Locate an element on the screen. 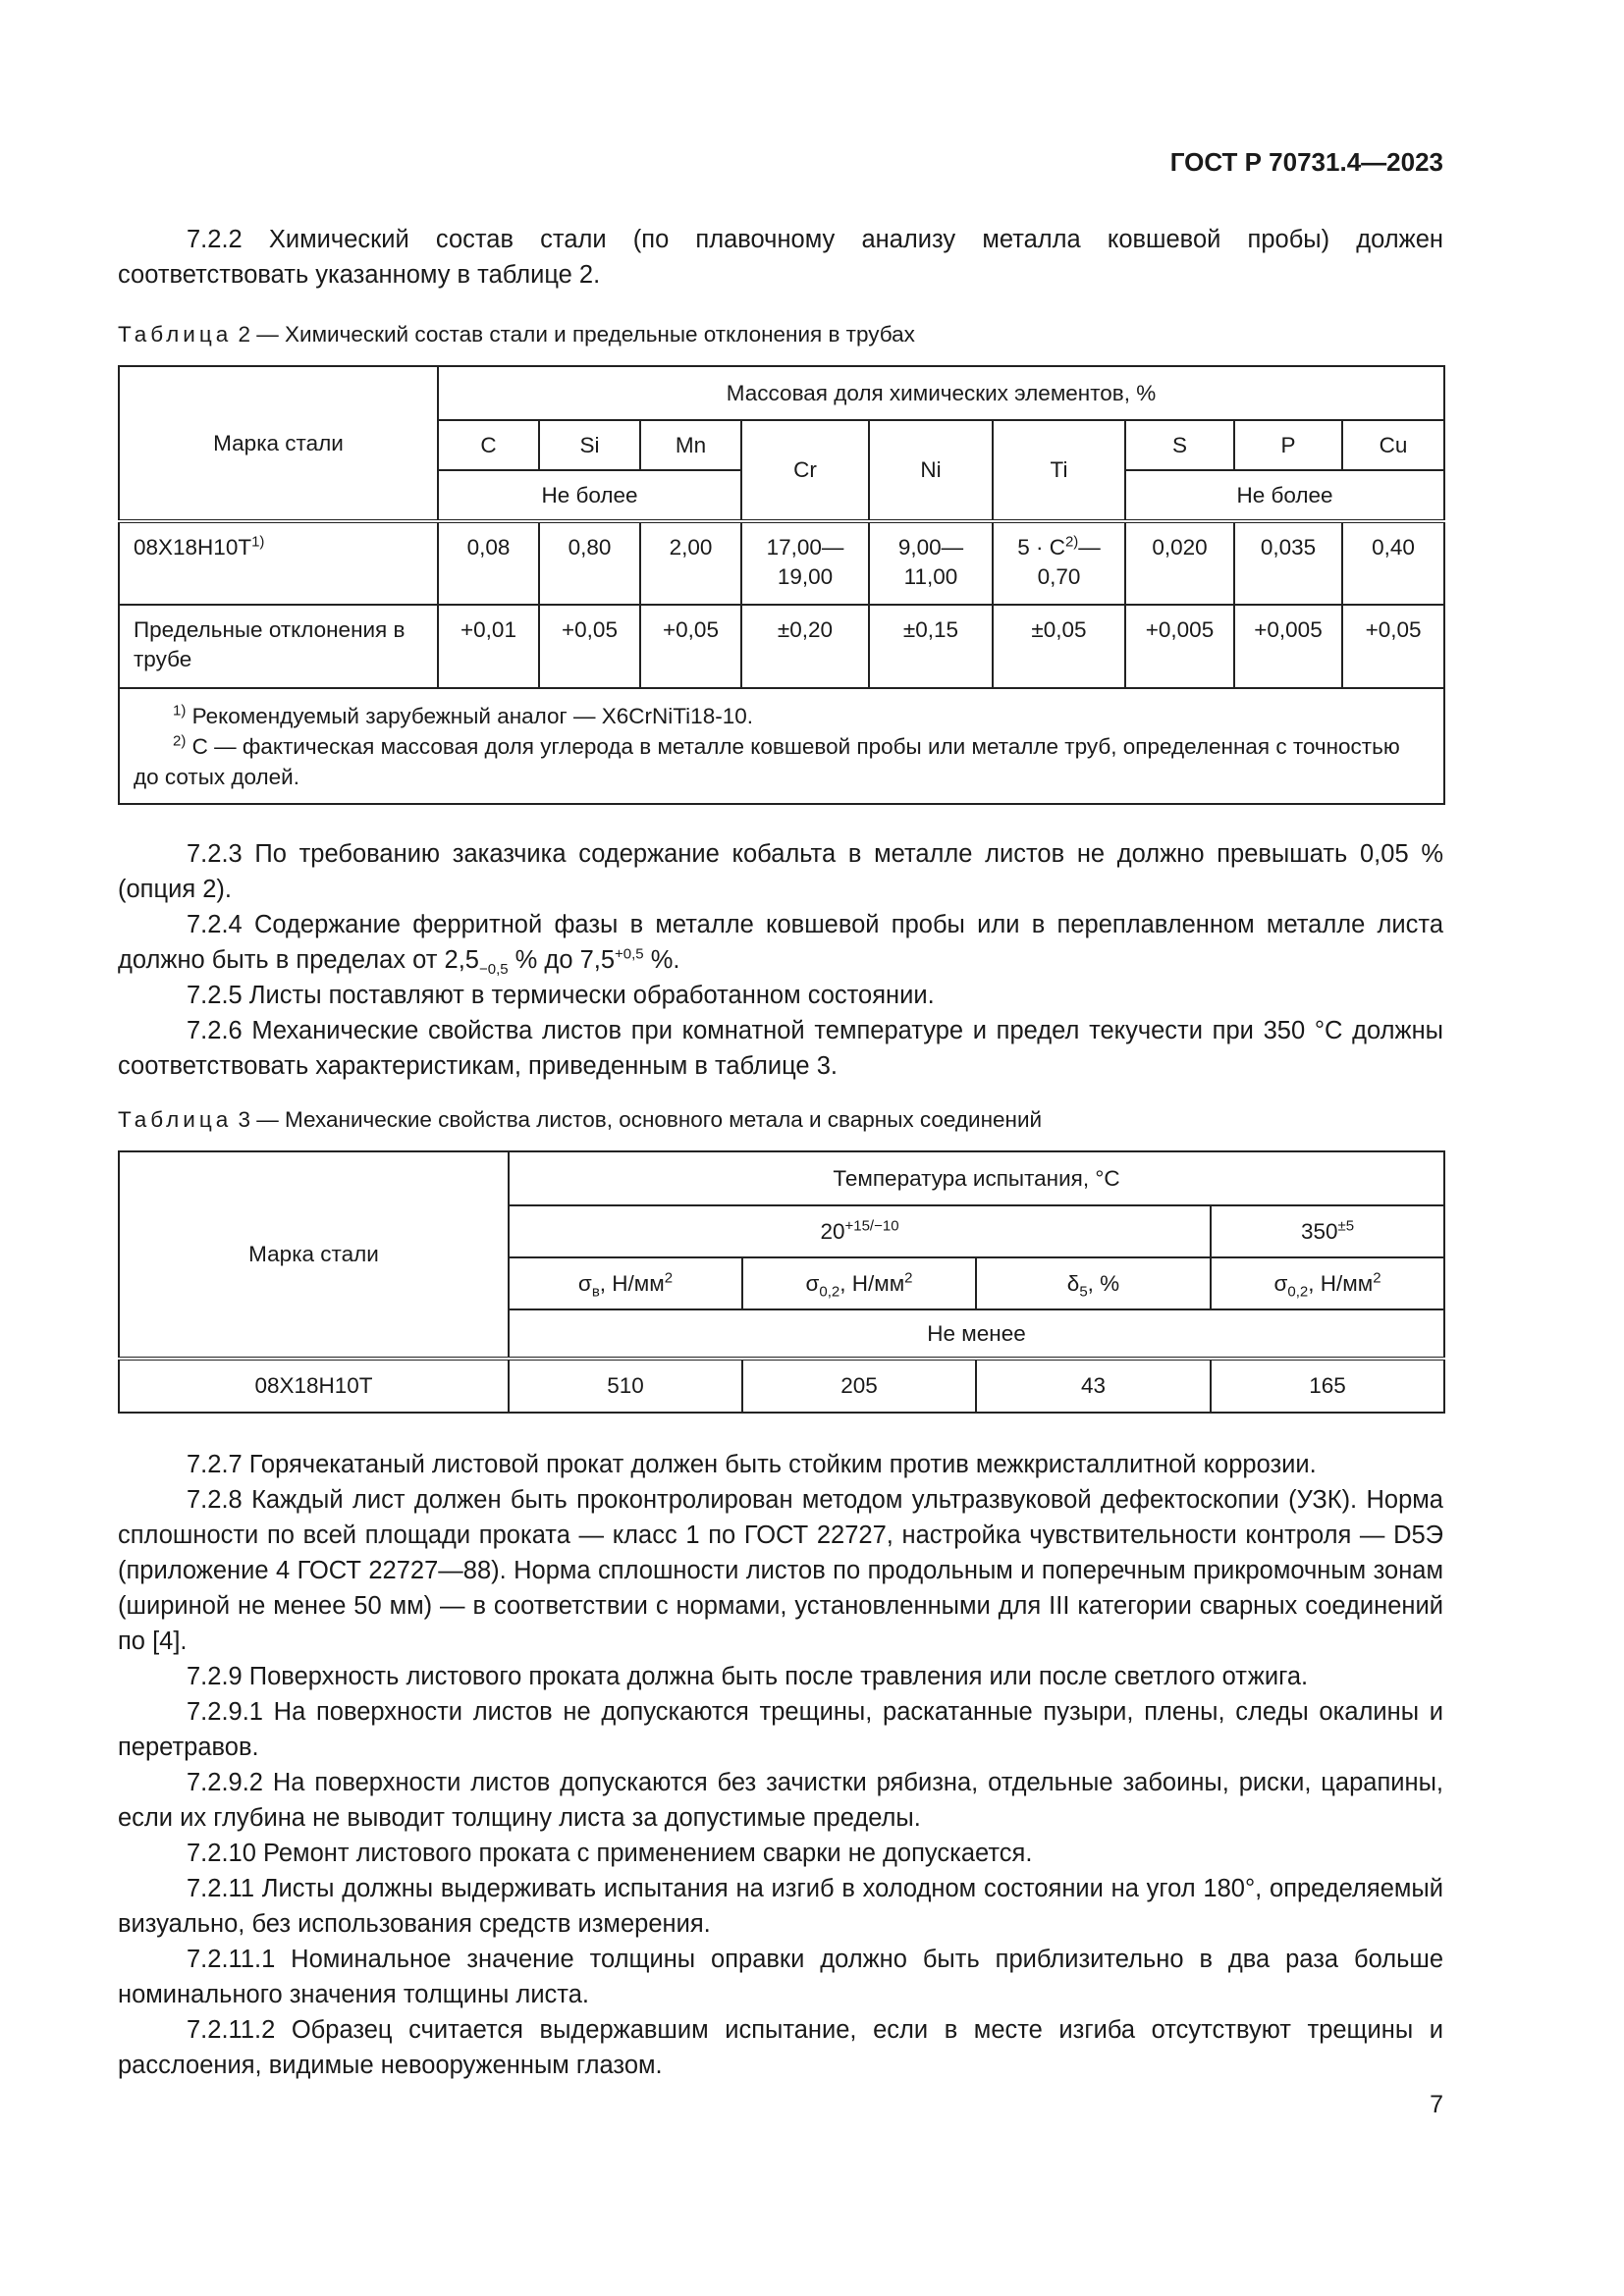 The image size is (1624, 2296). footnote-mark: 2) is located at coordinates (180, 740).